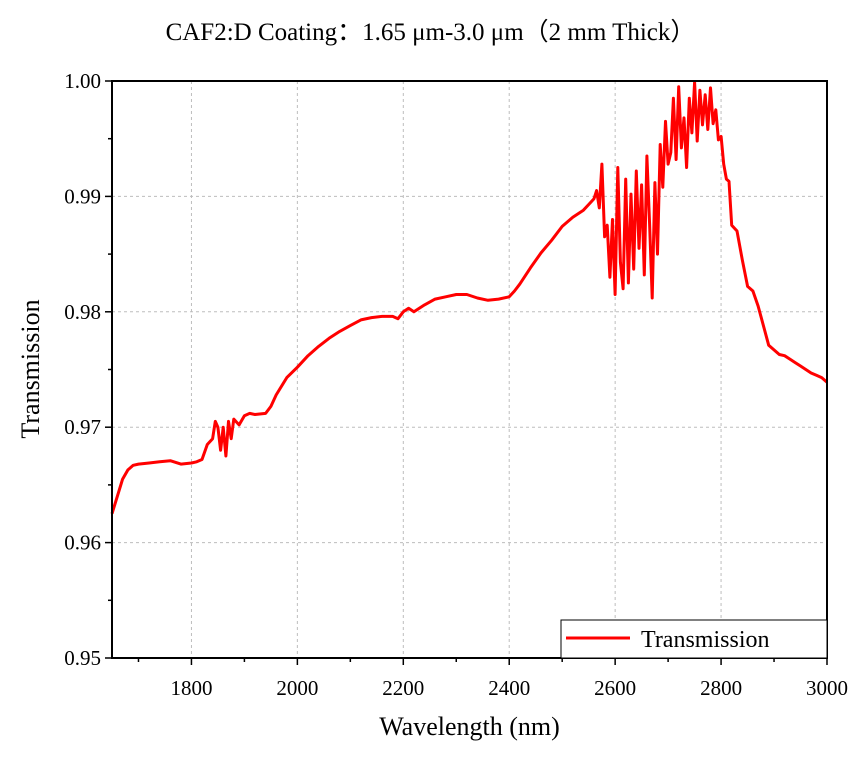  Describe the element at coordinates (615, 688) in the screenshot. I see `x-tick-label: 2600` at that location.